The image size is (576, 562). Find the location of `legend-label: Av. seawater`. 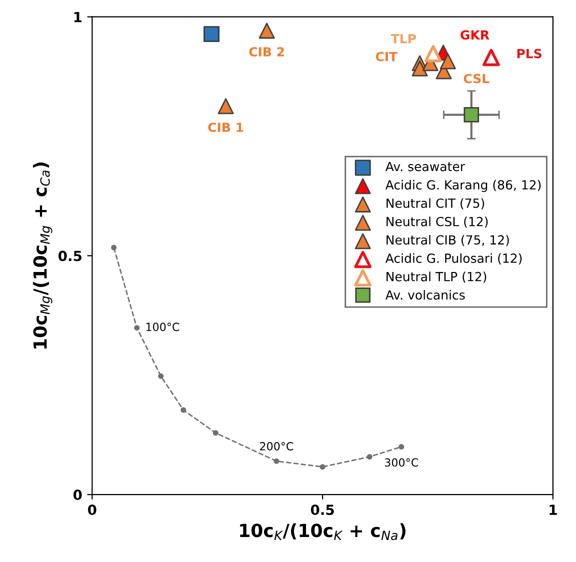

legend-label: Av. seawater is located at coordinates (425, 167).